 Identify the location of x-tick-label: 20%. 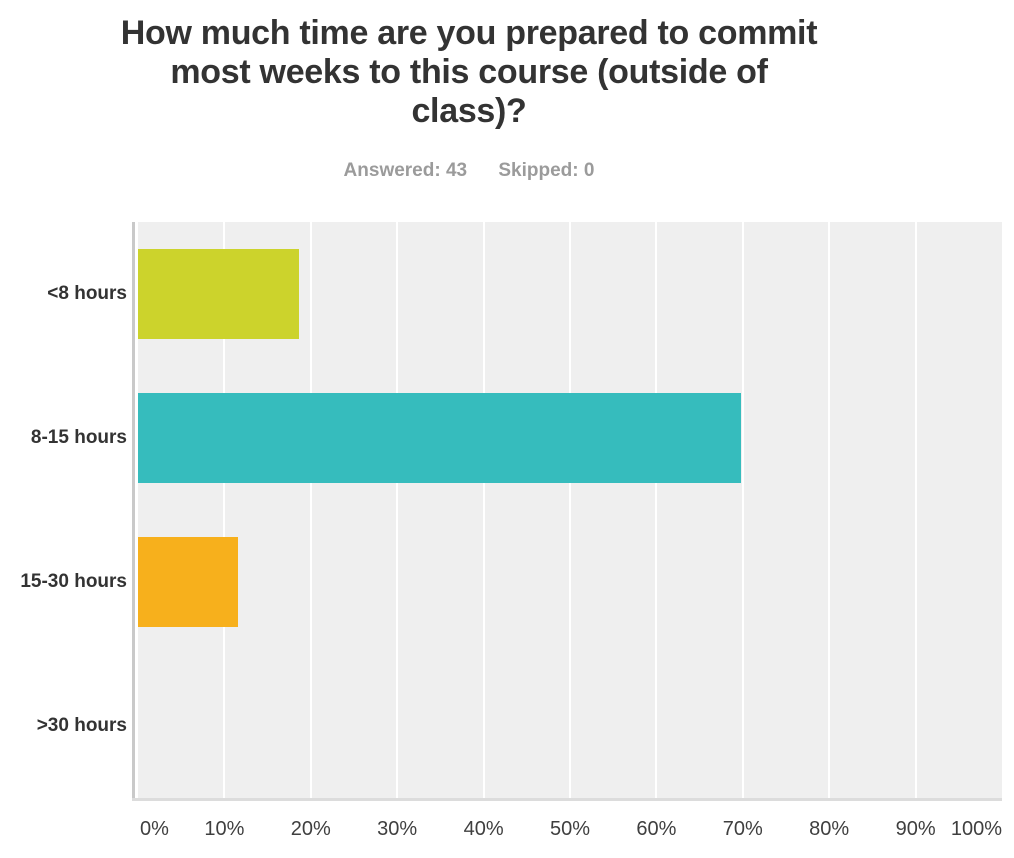
(310, 829).